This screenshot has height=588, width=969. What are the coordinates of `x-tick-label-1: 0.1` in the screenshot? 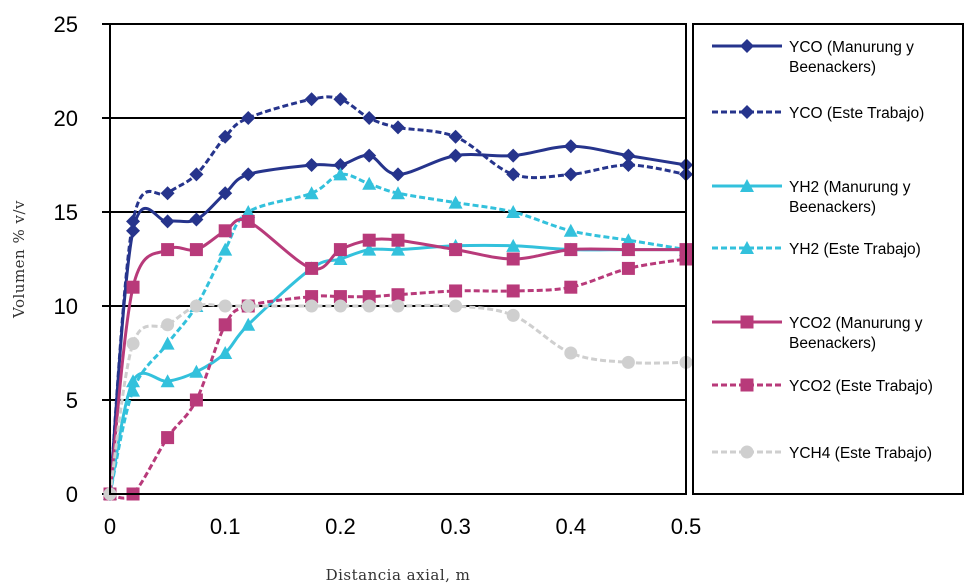 It's located at (225, 526).